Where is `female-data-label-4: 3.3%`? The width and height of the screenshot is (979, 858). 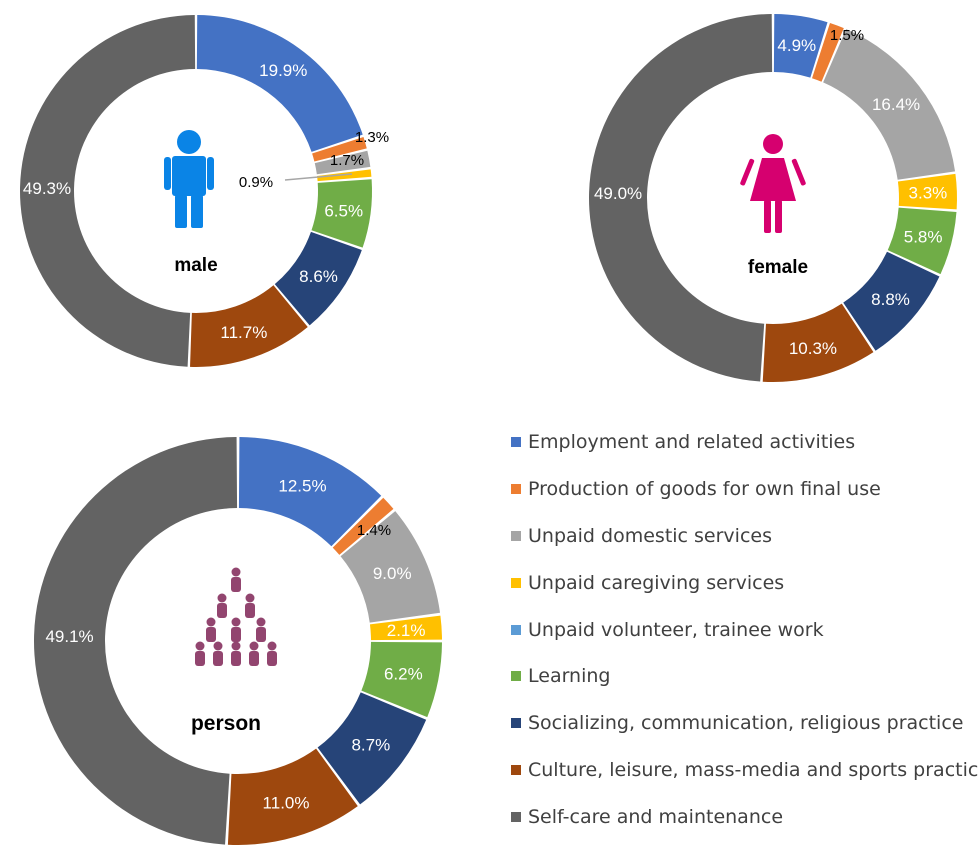
female-data-label-4: 3.3% is located at coordinates (928, 193).